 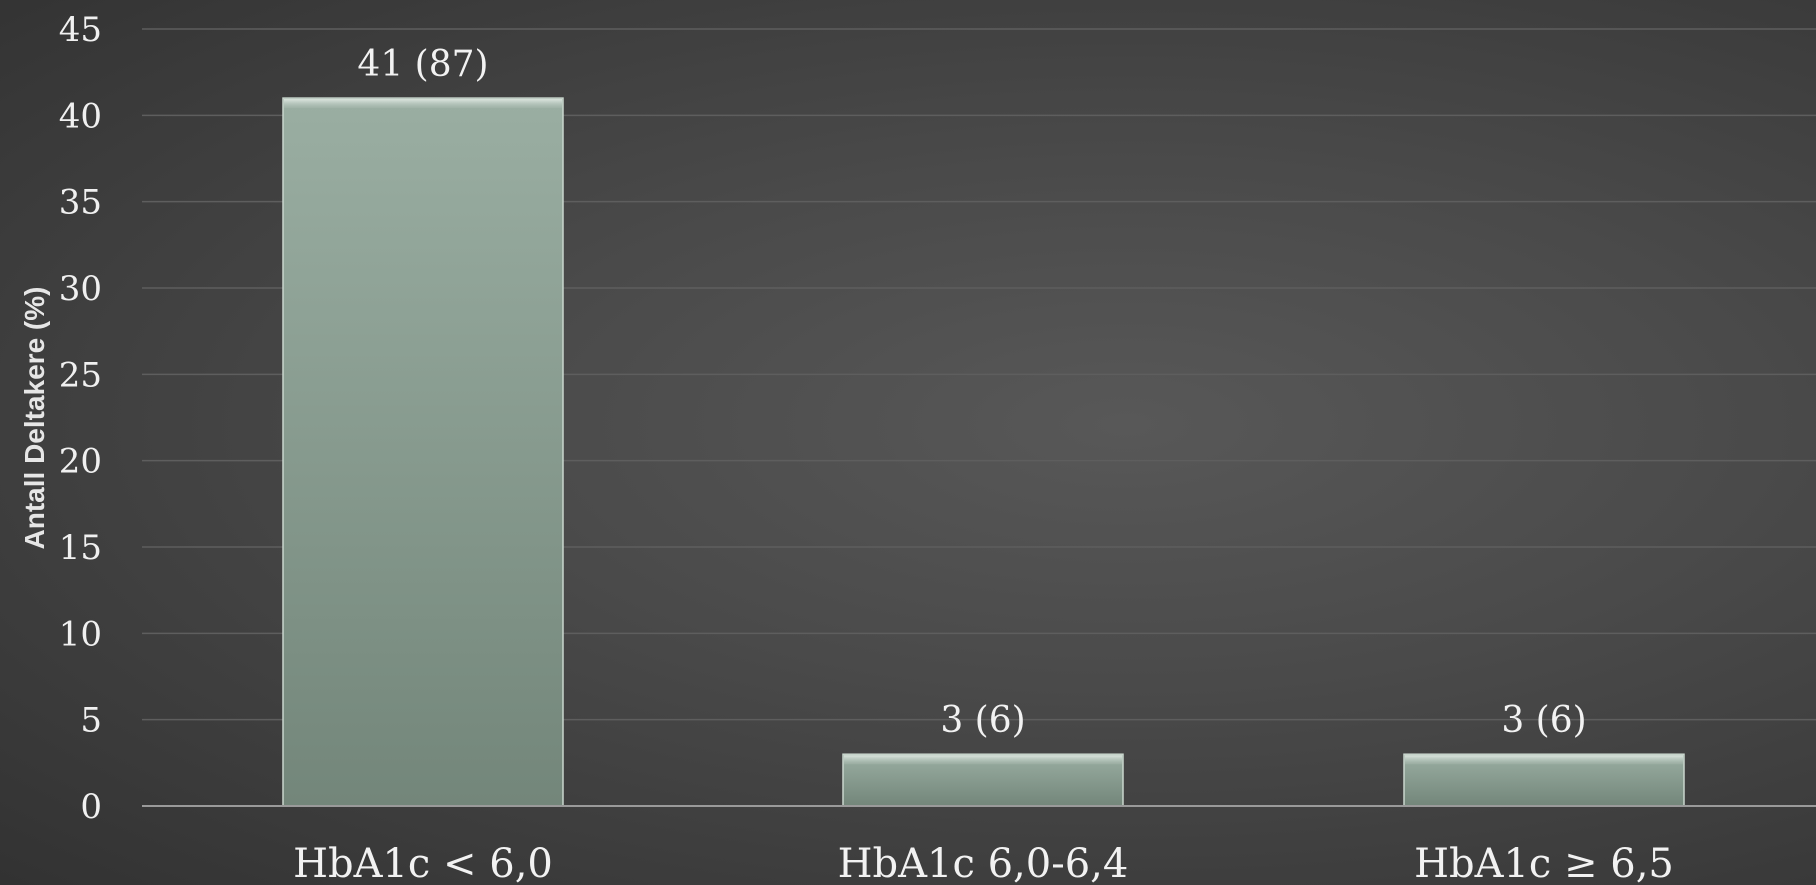 What do you see at coordinates (422, 64) in the screenshot?
I see `bar-data-label: 41 (87)` at bounding box center [422, 64].